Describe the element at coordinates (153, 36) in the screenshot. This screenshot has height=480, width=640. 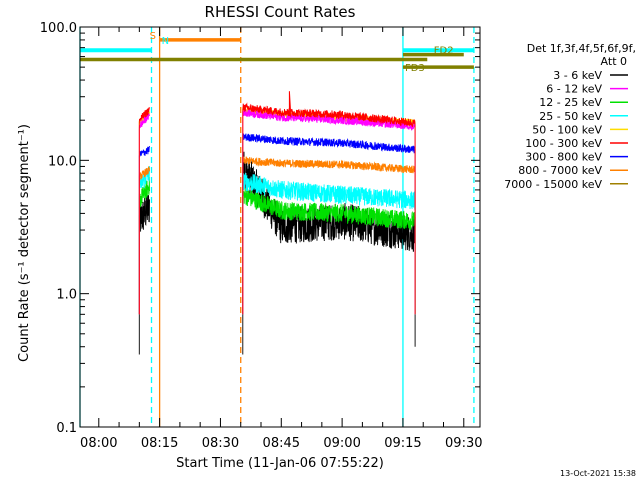
I see `annotation-label: S` at that location.